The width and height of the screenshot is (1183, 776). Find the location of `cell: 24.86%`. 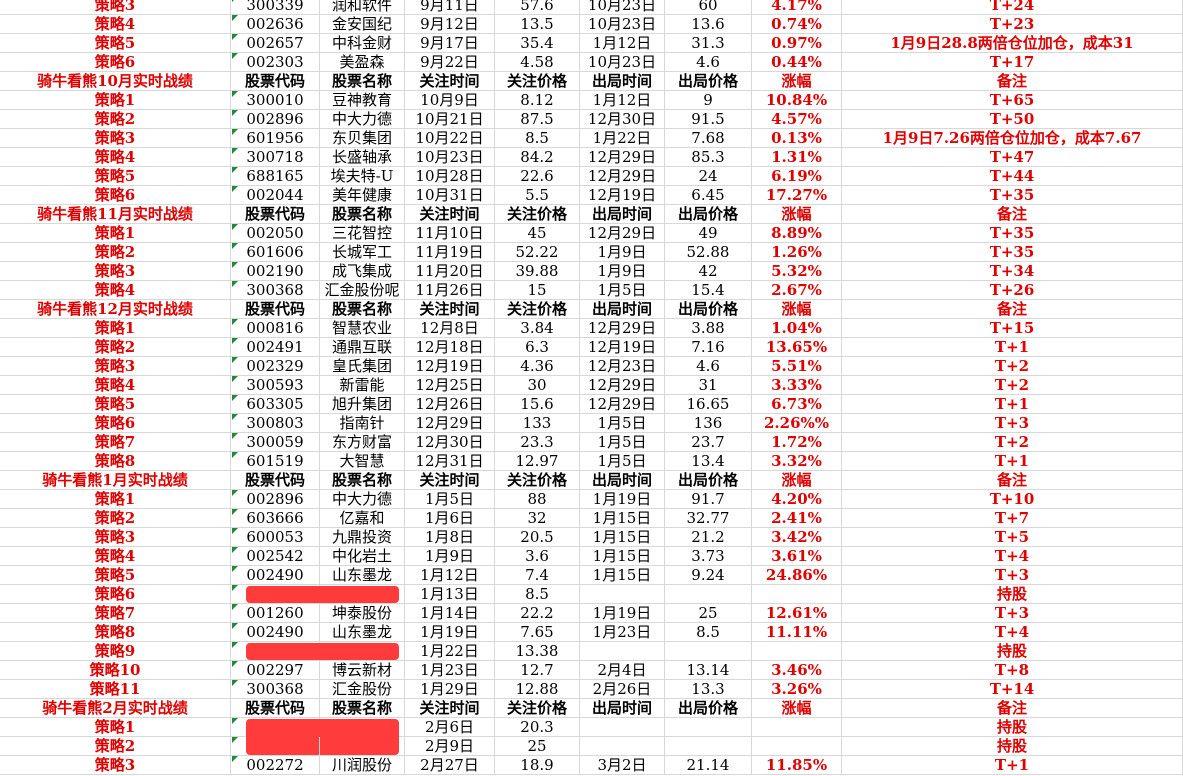

cell: 24.86% is located at coordinates (797, 575).